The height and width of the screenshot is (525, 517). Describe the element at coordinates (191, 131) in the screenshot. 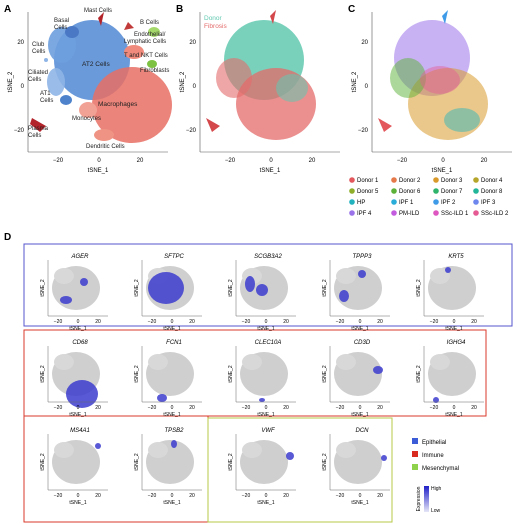

I see `panel-b-y-tick-3: −20` at that location.